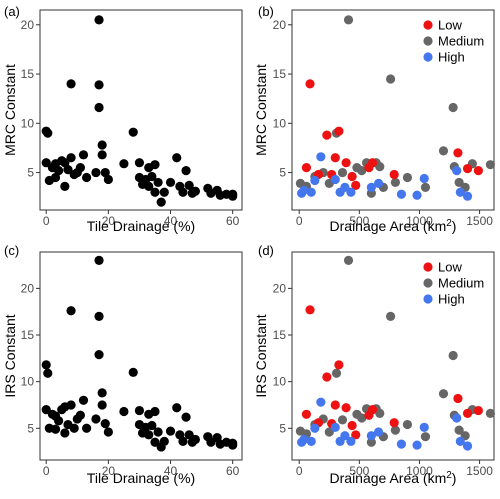 This screenshot has height=499, width=500. I want to click on x-axis-title-d-sup: 2, so click(449, 475).